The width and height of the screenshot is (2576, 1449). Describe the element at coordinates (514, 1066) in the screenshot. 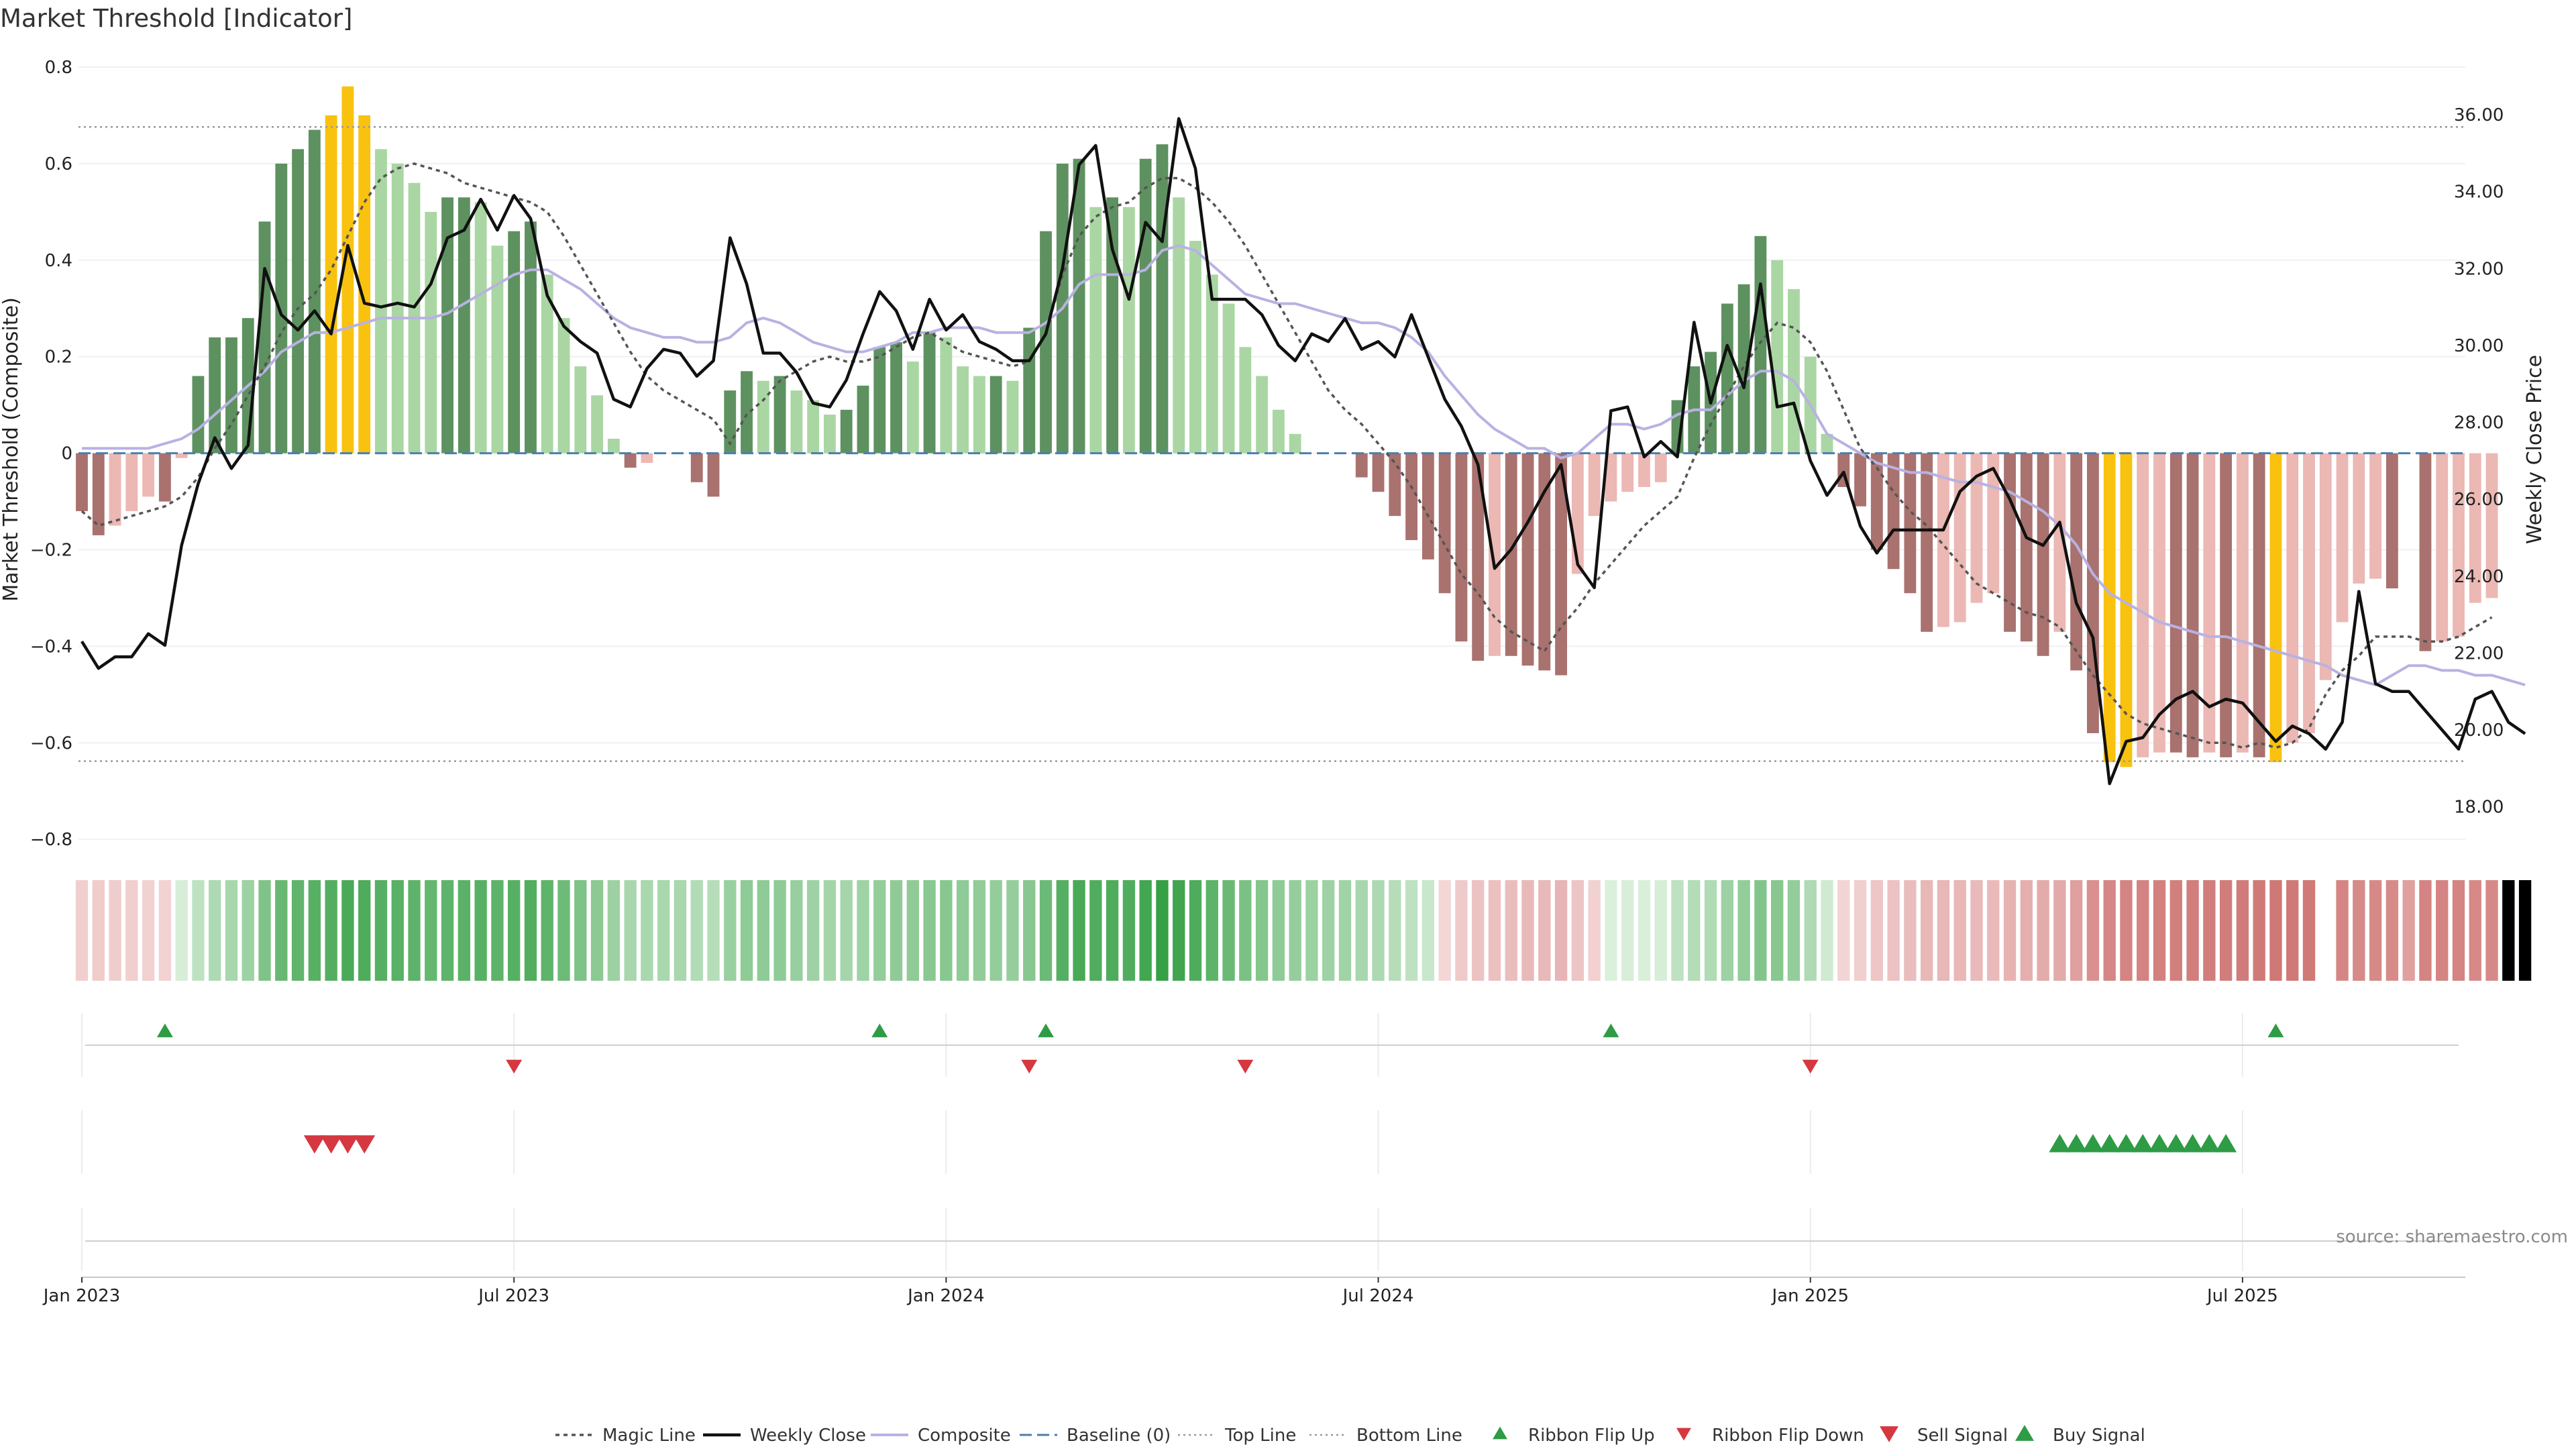

I see `ribbon-flip-down-marker` at that location.